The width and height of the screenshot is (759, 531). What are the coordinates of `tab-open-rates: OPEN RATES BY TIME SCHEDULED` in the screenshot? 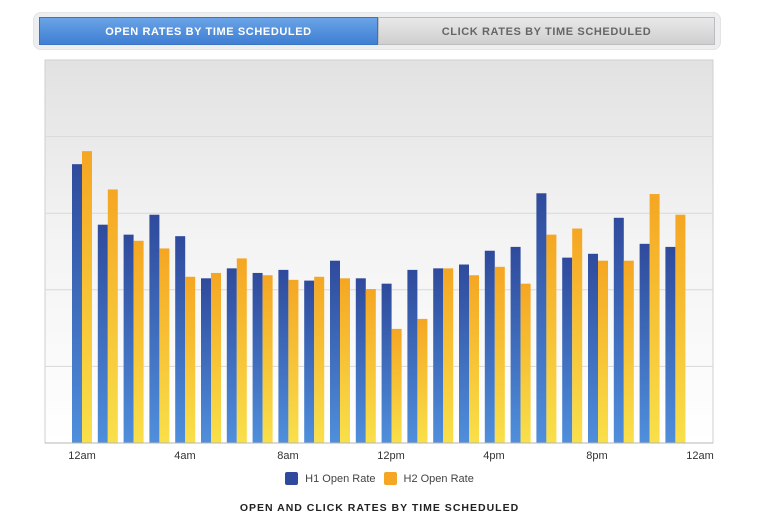 It's located at (208, 31).